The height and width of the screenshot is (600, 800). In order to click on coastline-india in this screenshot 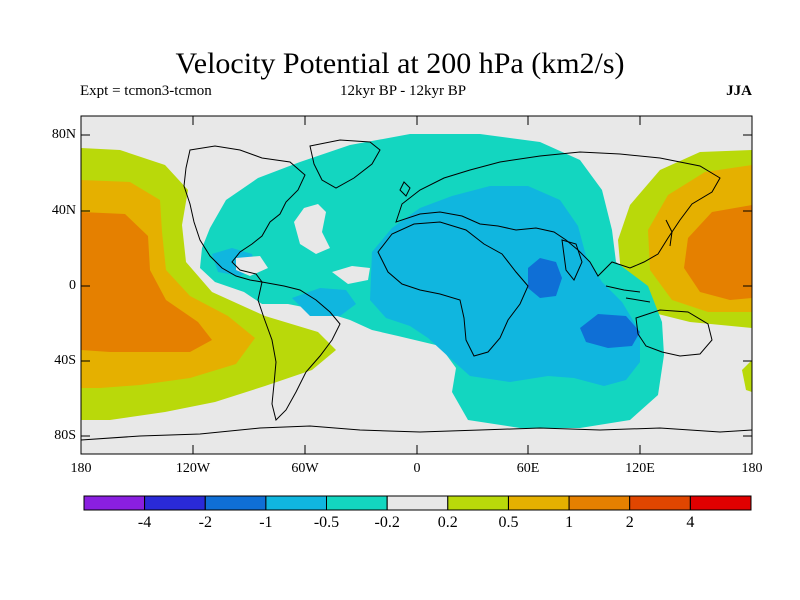, I will do `click(572, 260)`.